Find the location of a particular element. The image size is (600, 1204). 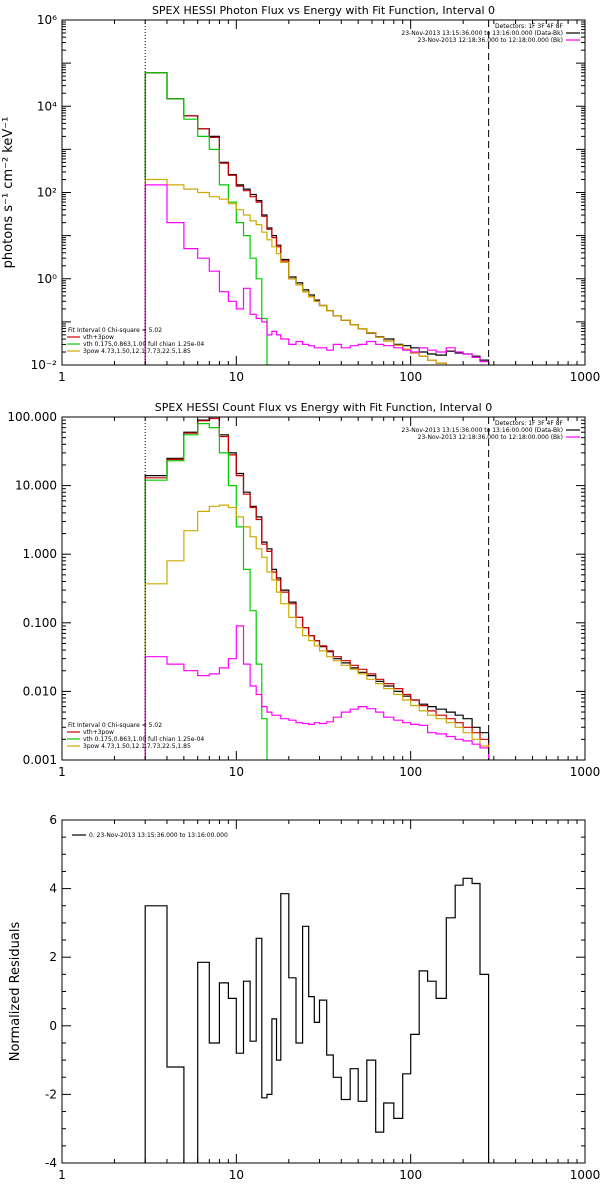

y-axis-label: Normalized Residuals is located at coordinates (15, 992).